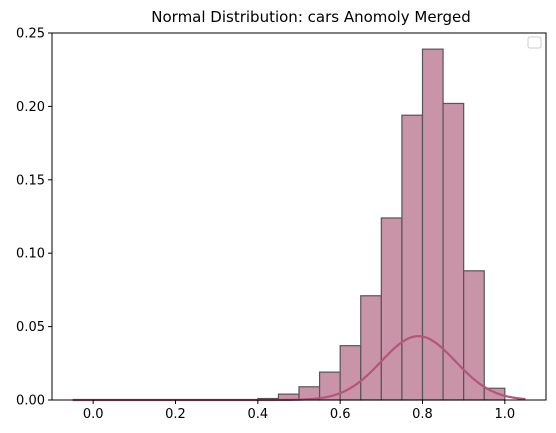 The width and height of the screenshot is (556, 433). I want to click on y-tick-label-2: 0.10, so click(30, 254).